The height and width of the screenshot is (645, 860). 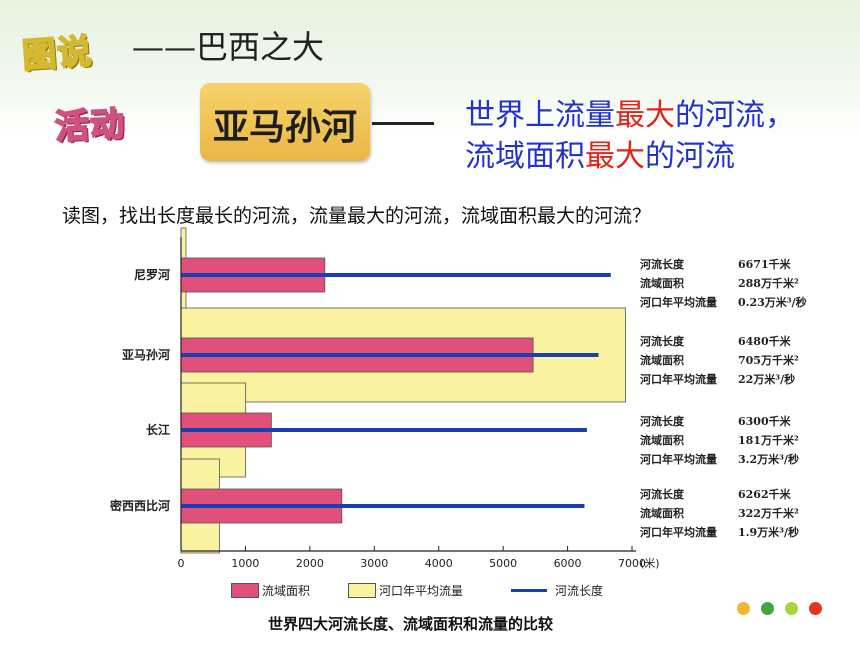 I want to click on x-tick-label: 3000, so click(x=374, y=563).